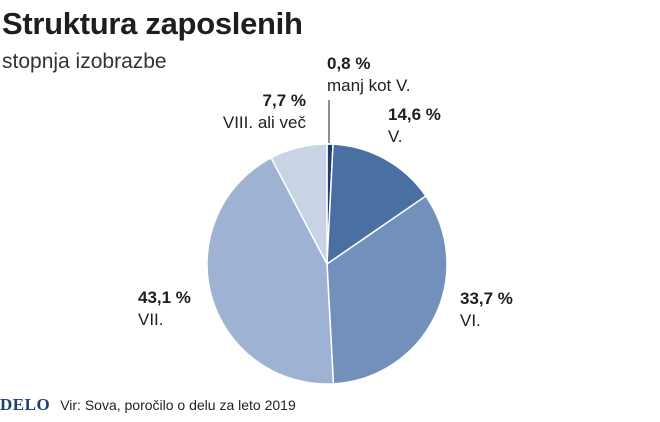 This screenshot has width=660, height=422. Describe the element at coordinates (387, 289) in the screenshot. I see `pie-slice-vi` at that location.